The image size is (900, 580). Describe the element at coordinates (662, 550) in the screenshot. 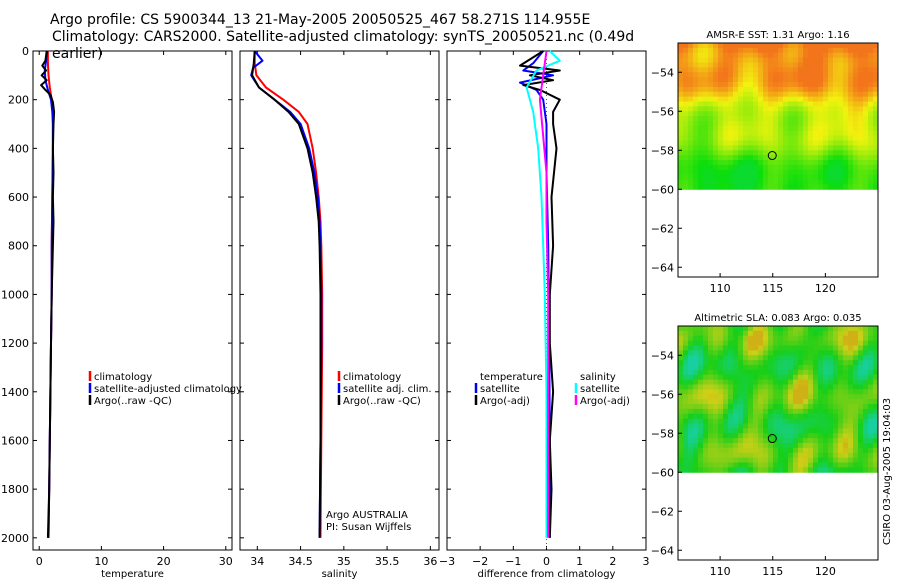

I see `y-tick-label: −64` at that location.